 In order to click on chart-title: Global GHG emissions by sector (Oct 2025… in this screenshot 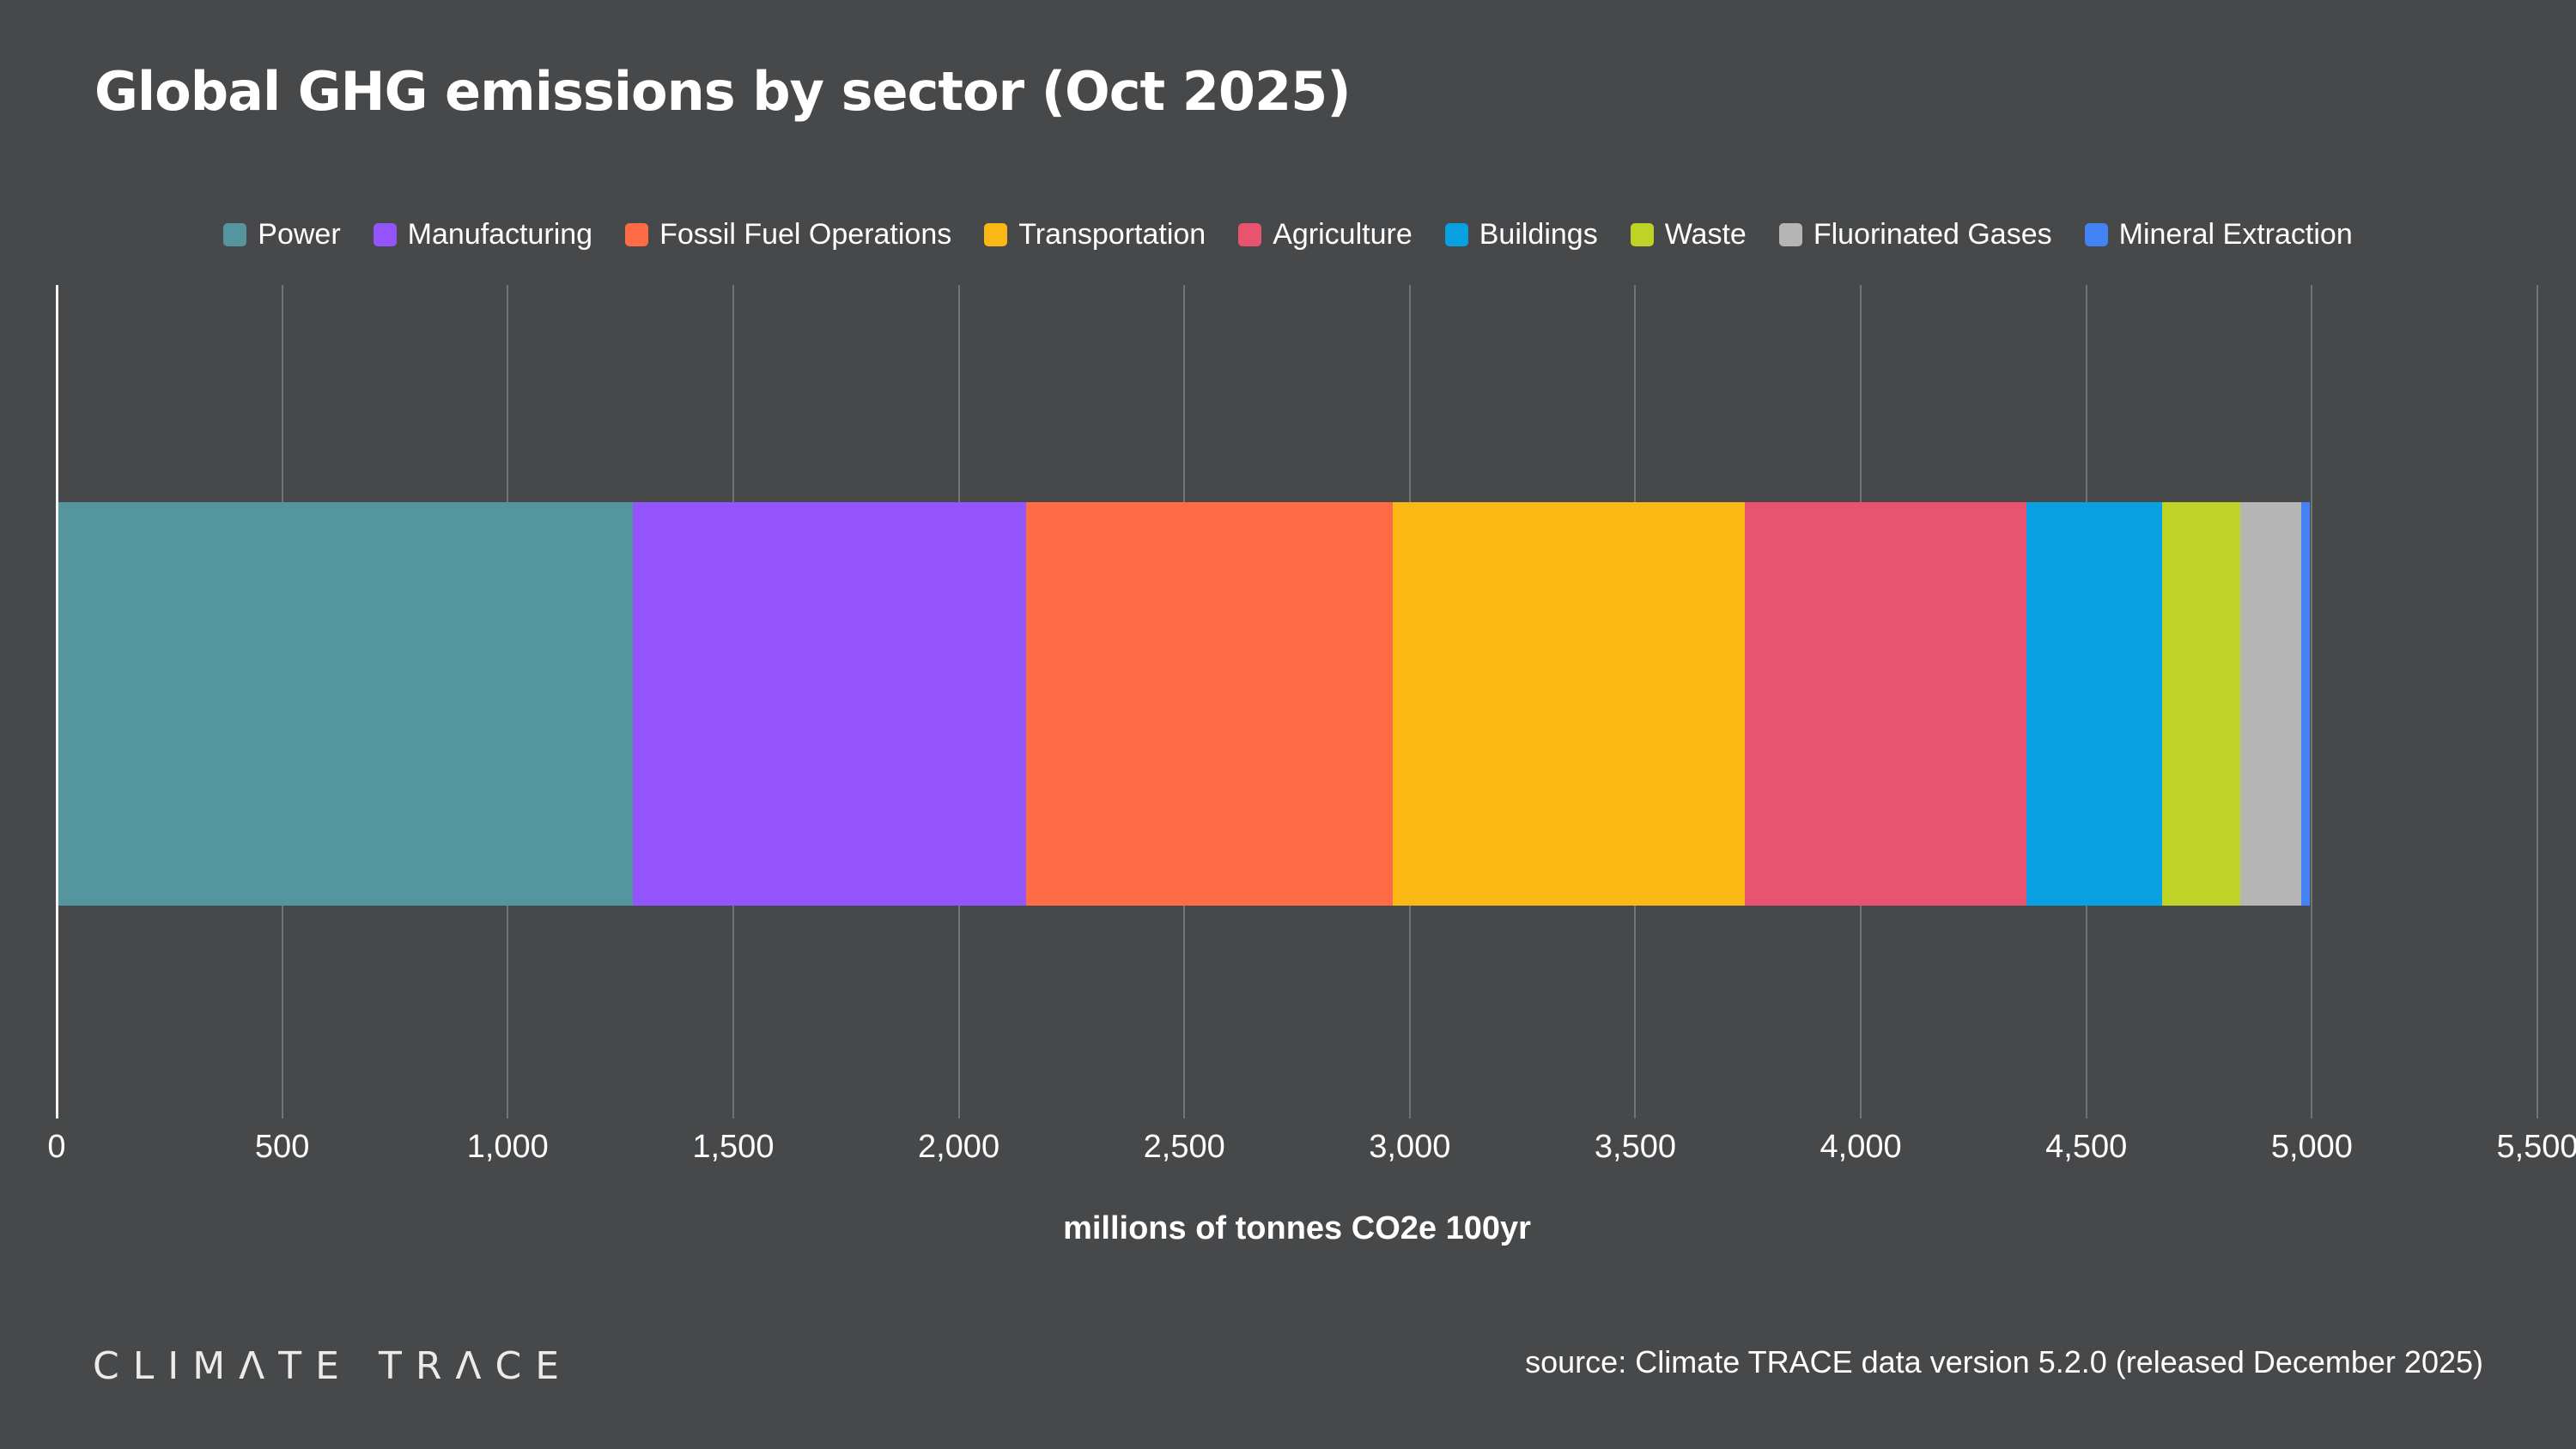, I will do `click(723, 91)`.